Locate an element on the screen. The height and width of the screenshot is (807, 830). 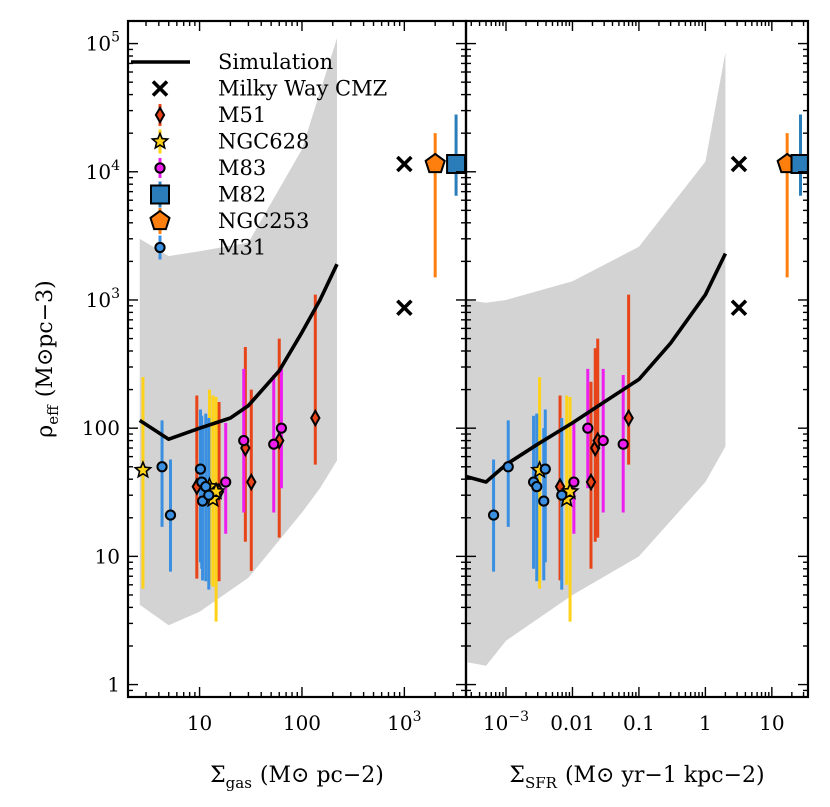
x-tick-label: 10³ is located at coordinates (404, 722).